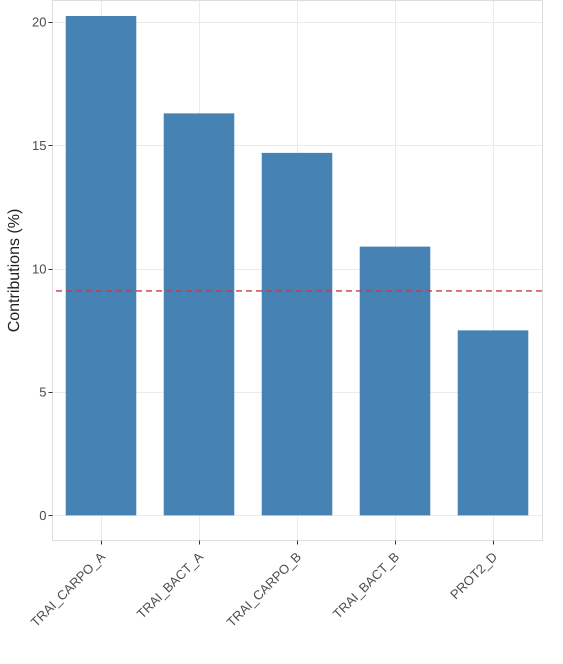  I want to click on y-tick-label: 0, so click(42, 515).